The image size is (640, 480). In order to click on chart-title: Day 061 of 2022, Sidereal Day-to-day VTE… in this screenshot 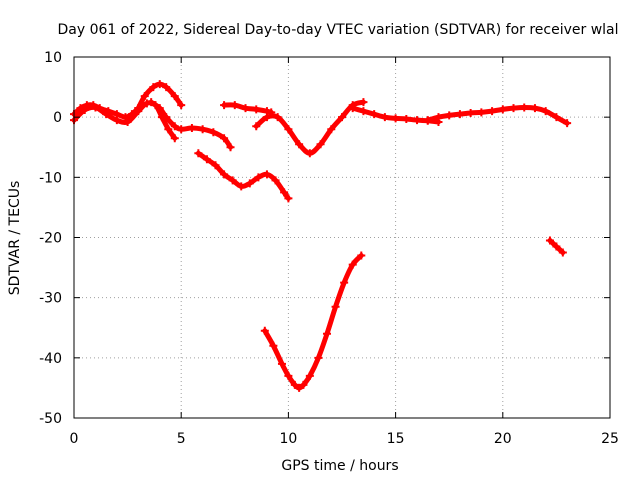, I will do `click(337, 30)`.